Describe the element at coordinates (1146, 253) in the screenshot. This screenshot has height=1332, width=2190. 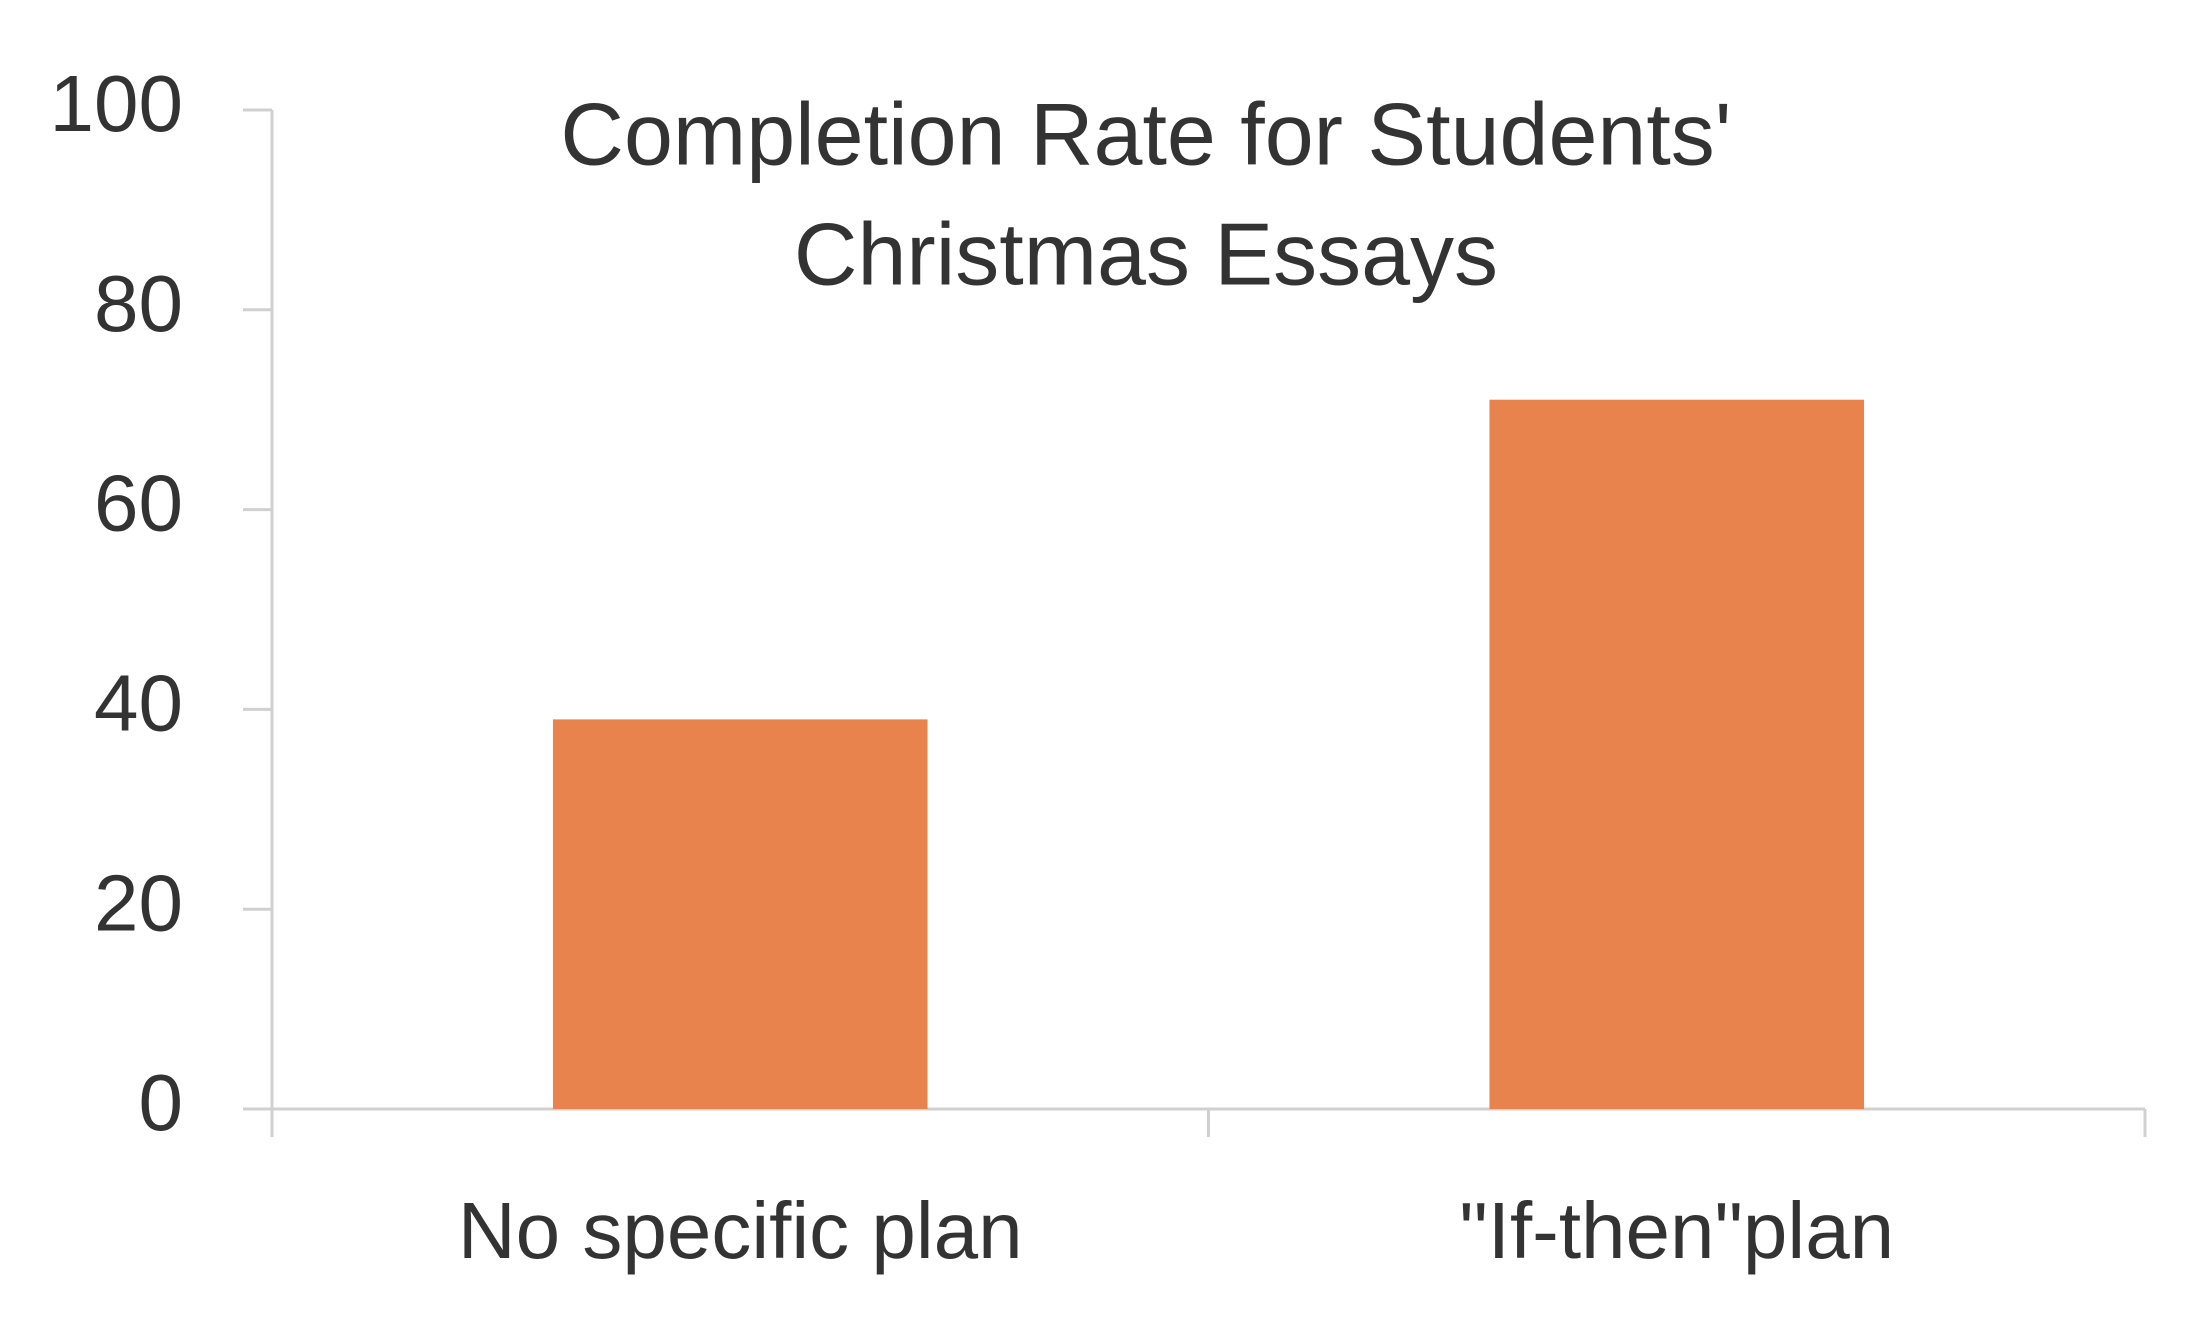
I see `chart-title: Christmas Essays` at that location.